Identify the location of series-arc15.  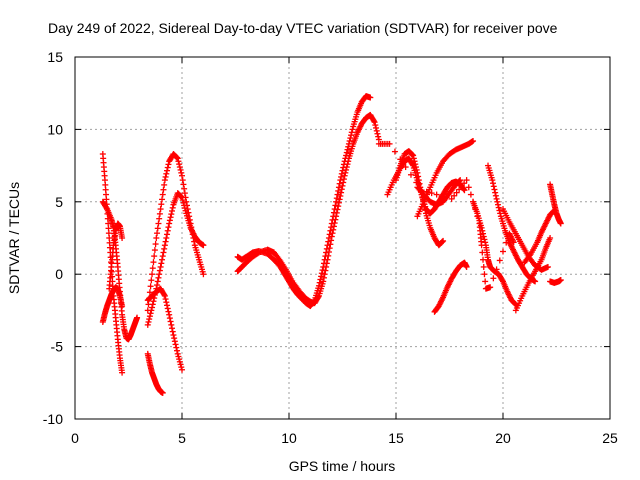
(450, 287).